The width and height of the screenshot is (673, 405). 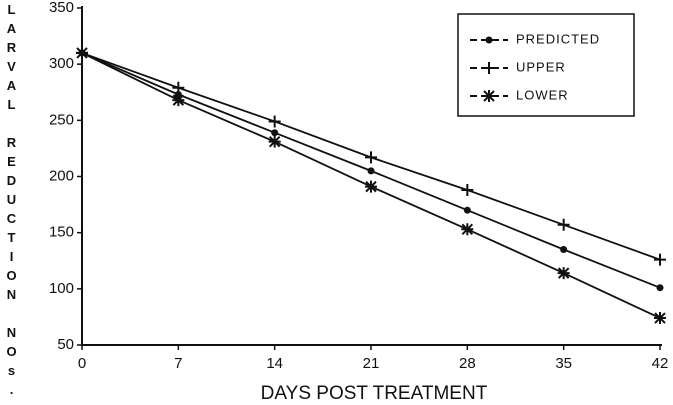 What do you see at coordinates (371, 363) in the screenshot?
I see `x-tick-label: 21` at bounding box center [371, 363].